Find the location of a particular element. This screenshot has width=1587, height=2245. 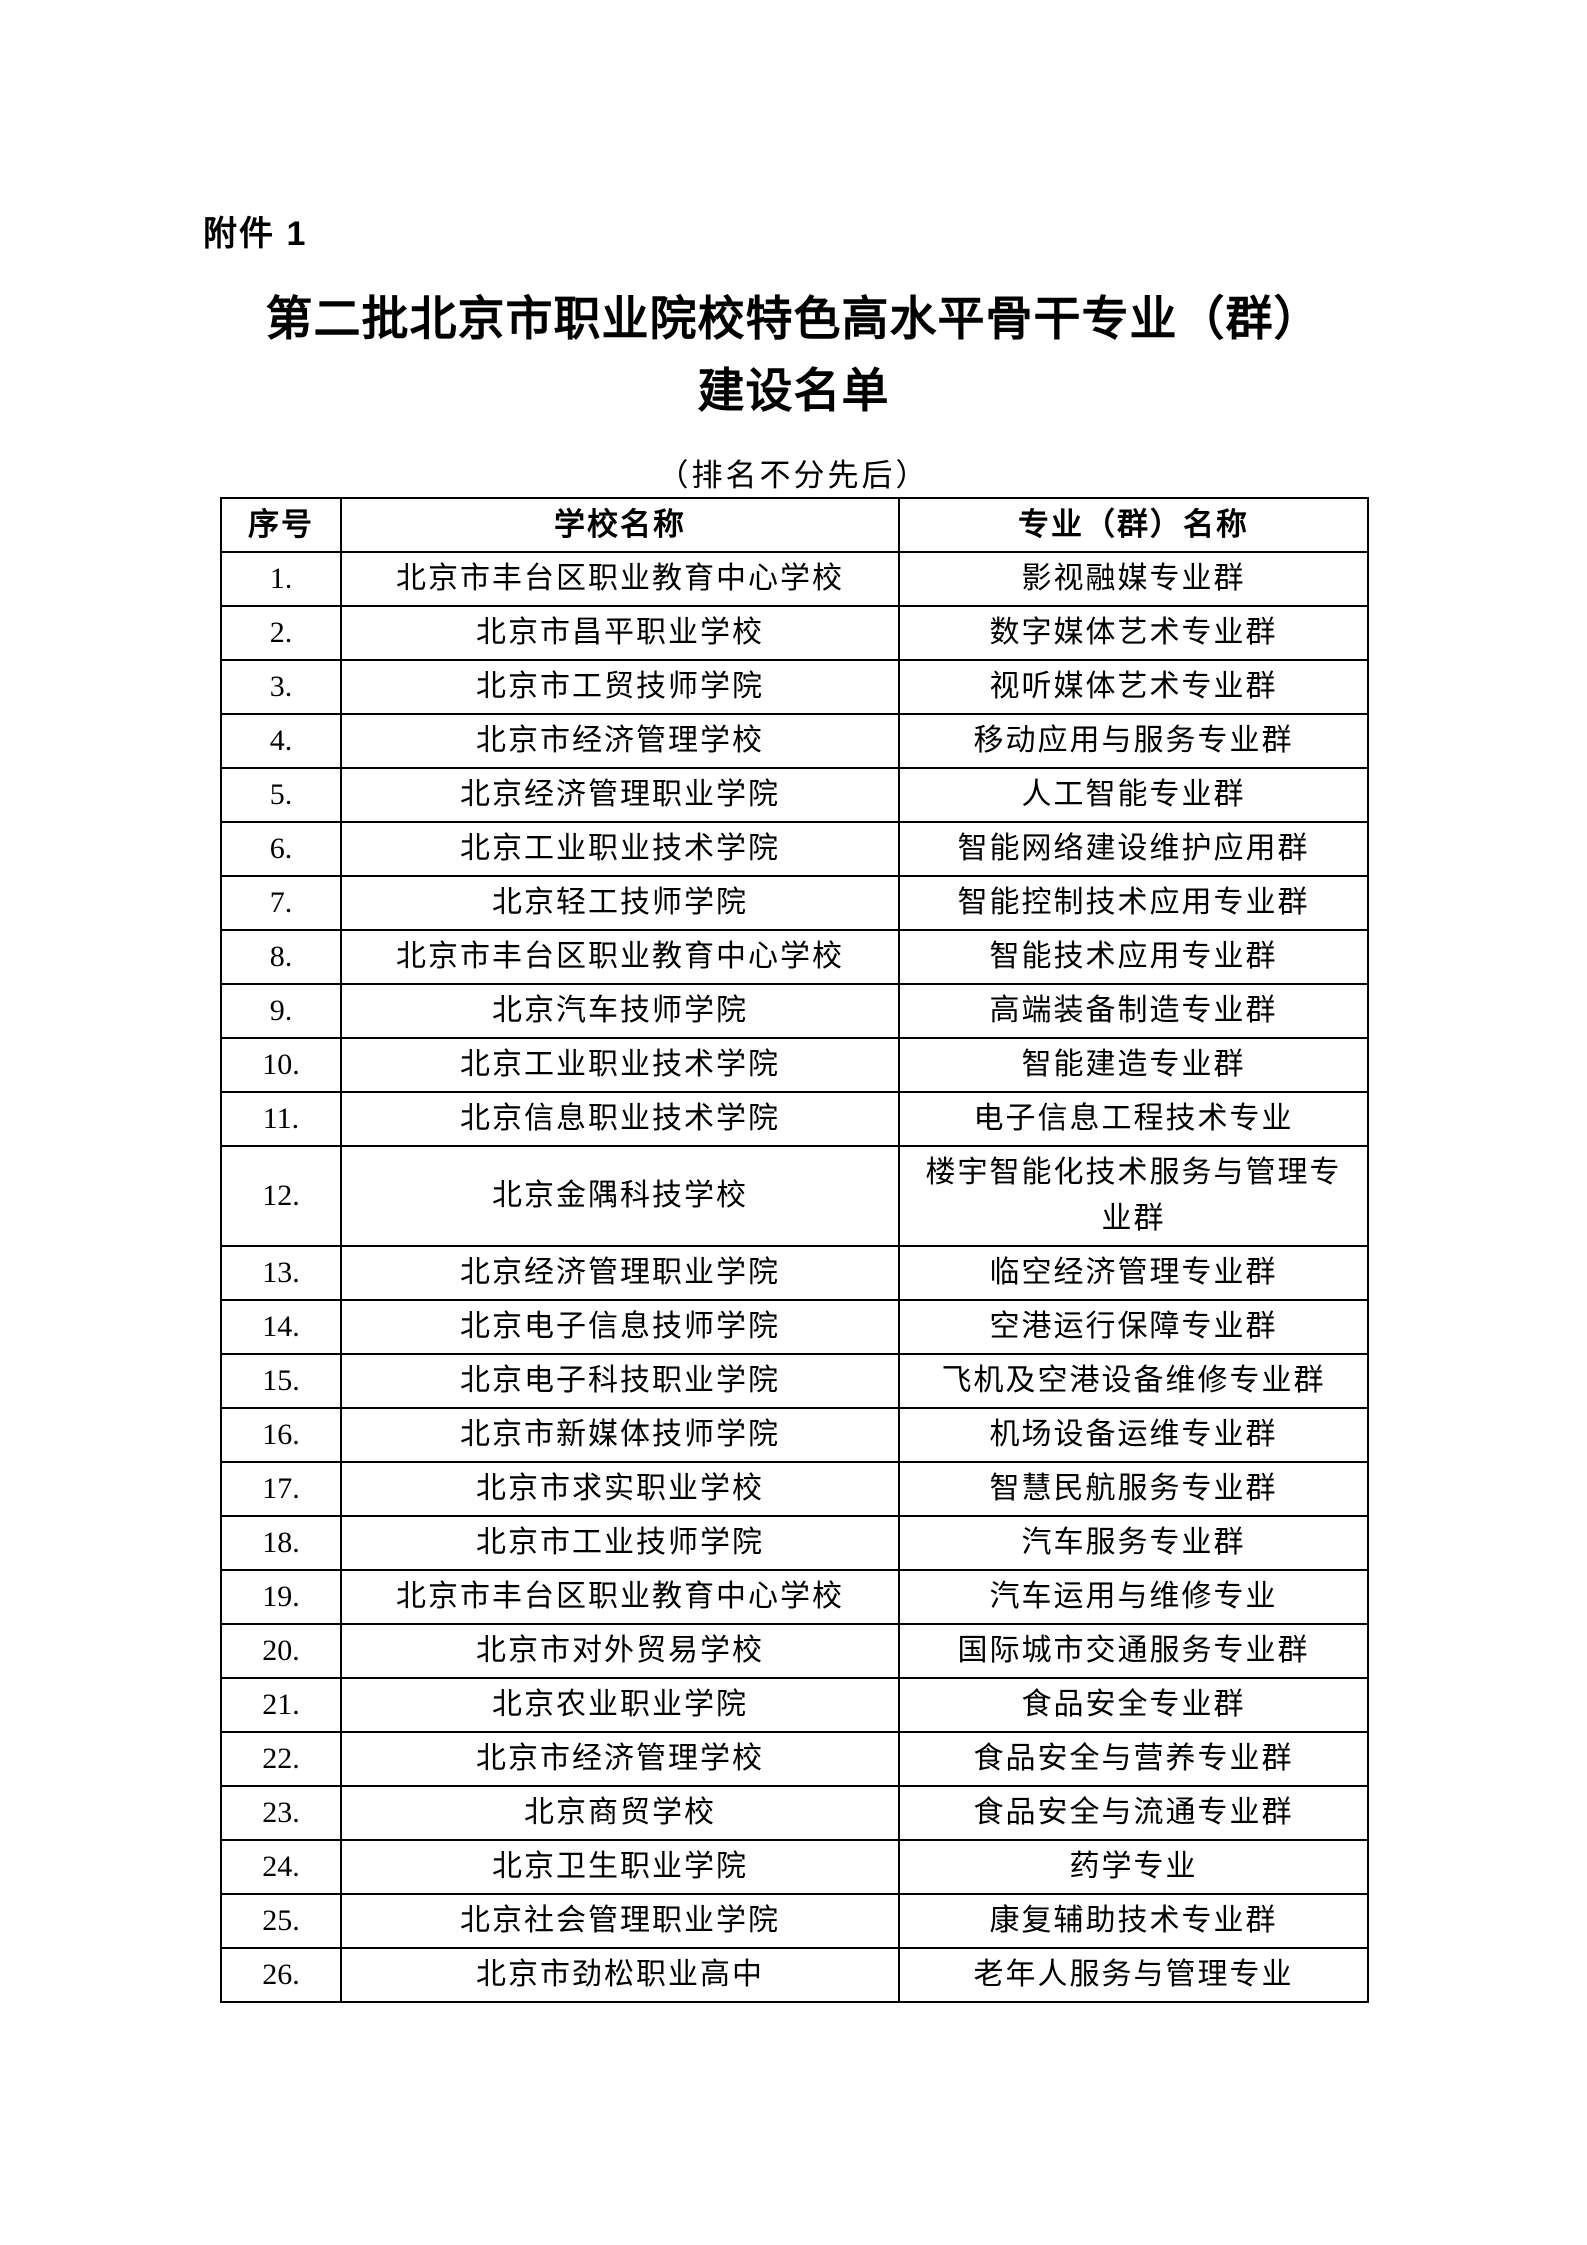

table-row: 14. 北京电子信息技师学院 空港运行保障专业群 is located at coordinates (794, 1327).